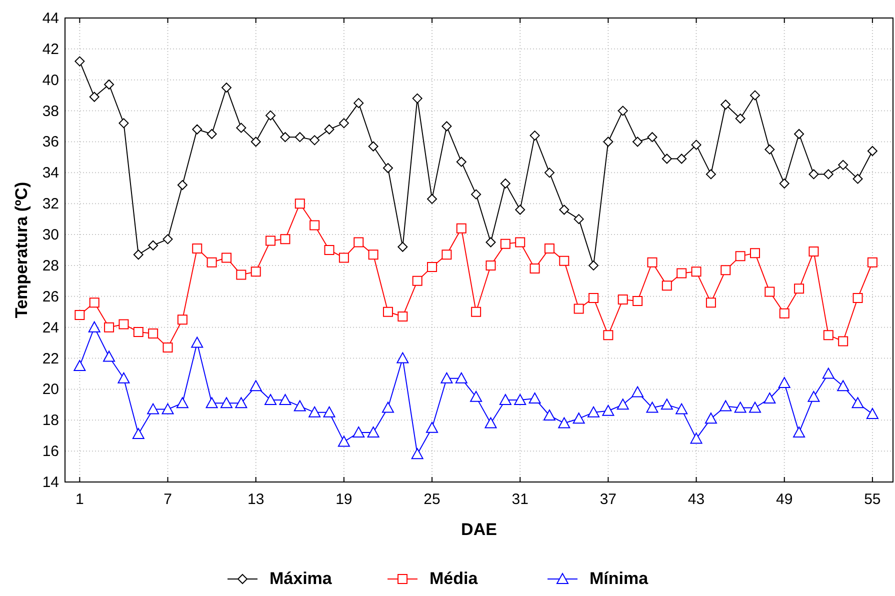 The image size is (895, 596). Describe the element at coordinates (256, 499) in the screenshot. I see `x-tick-label: 13` at that location.